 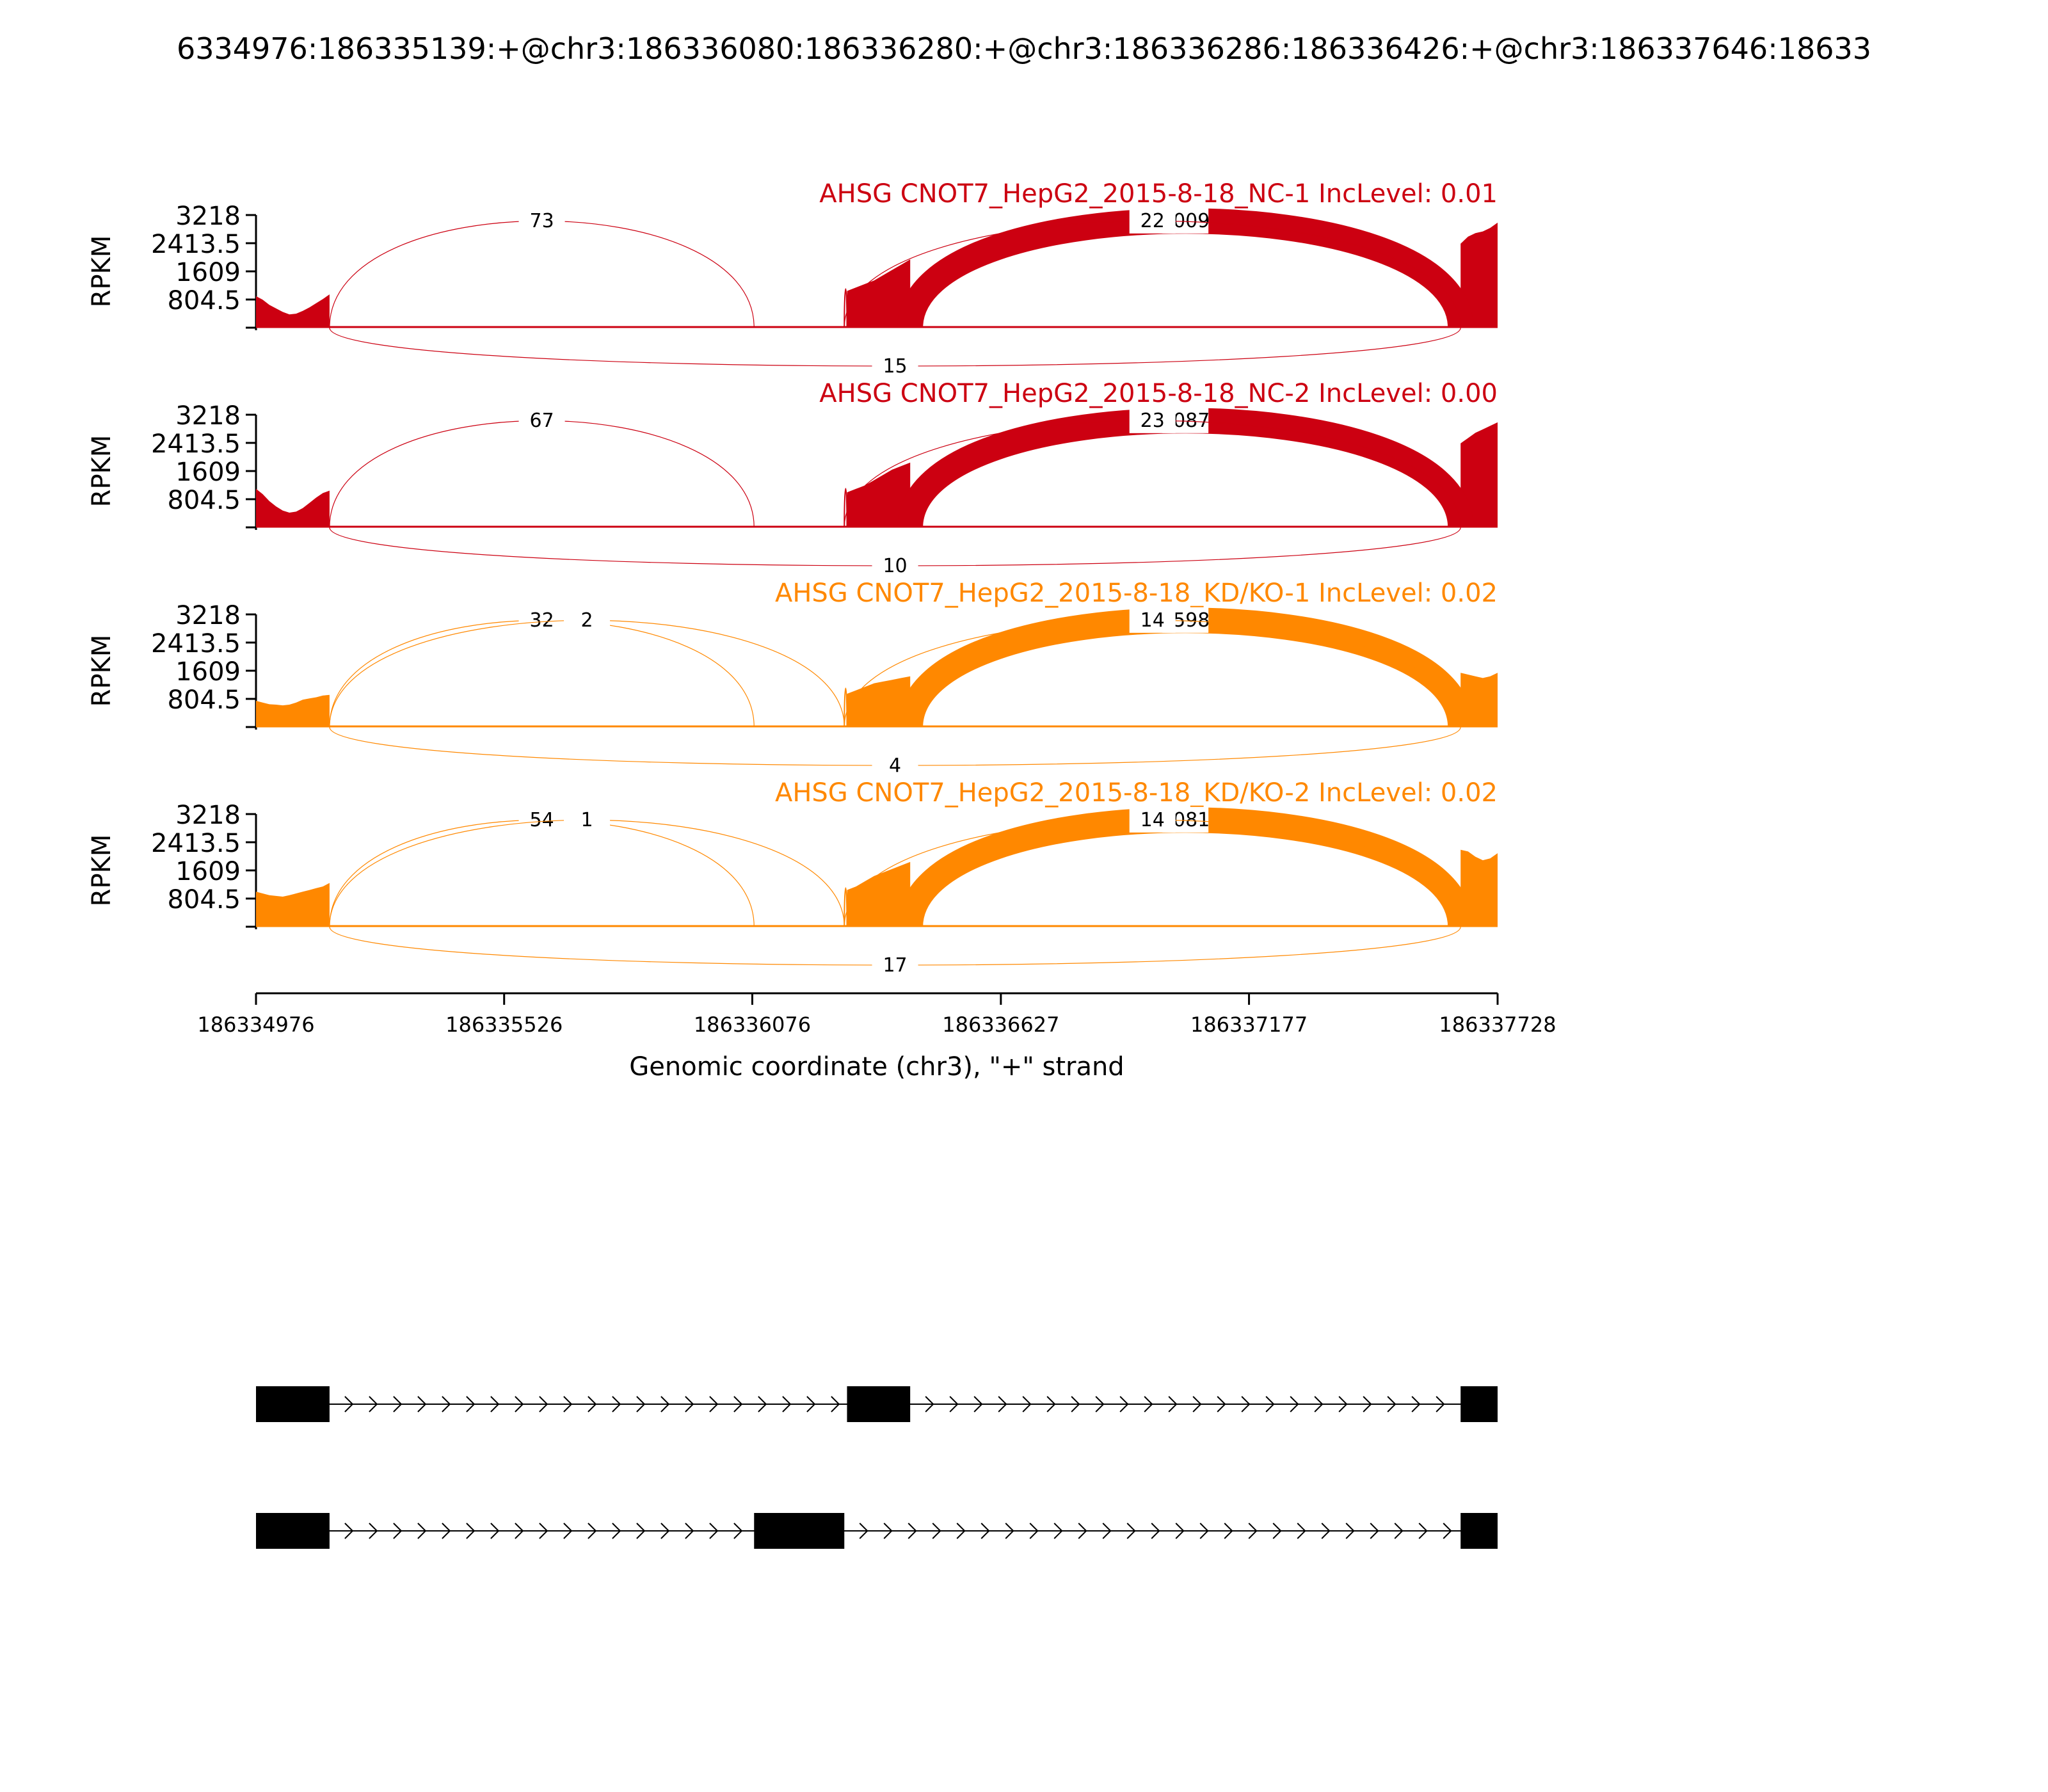 What do you see at coordinates (1249, 1024) in the screenshot?
I see `x-tick-label: 186337177` at bounding box center [1249, 1024].